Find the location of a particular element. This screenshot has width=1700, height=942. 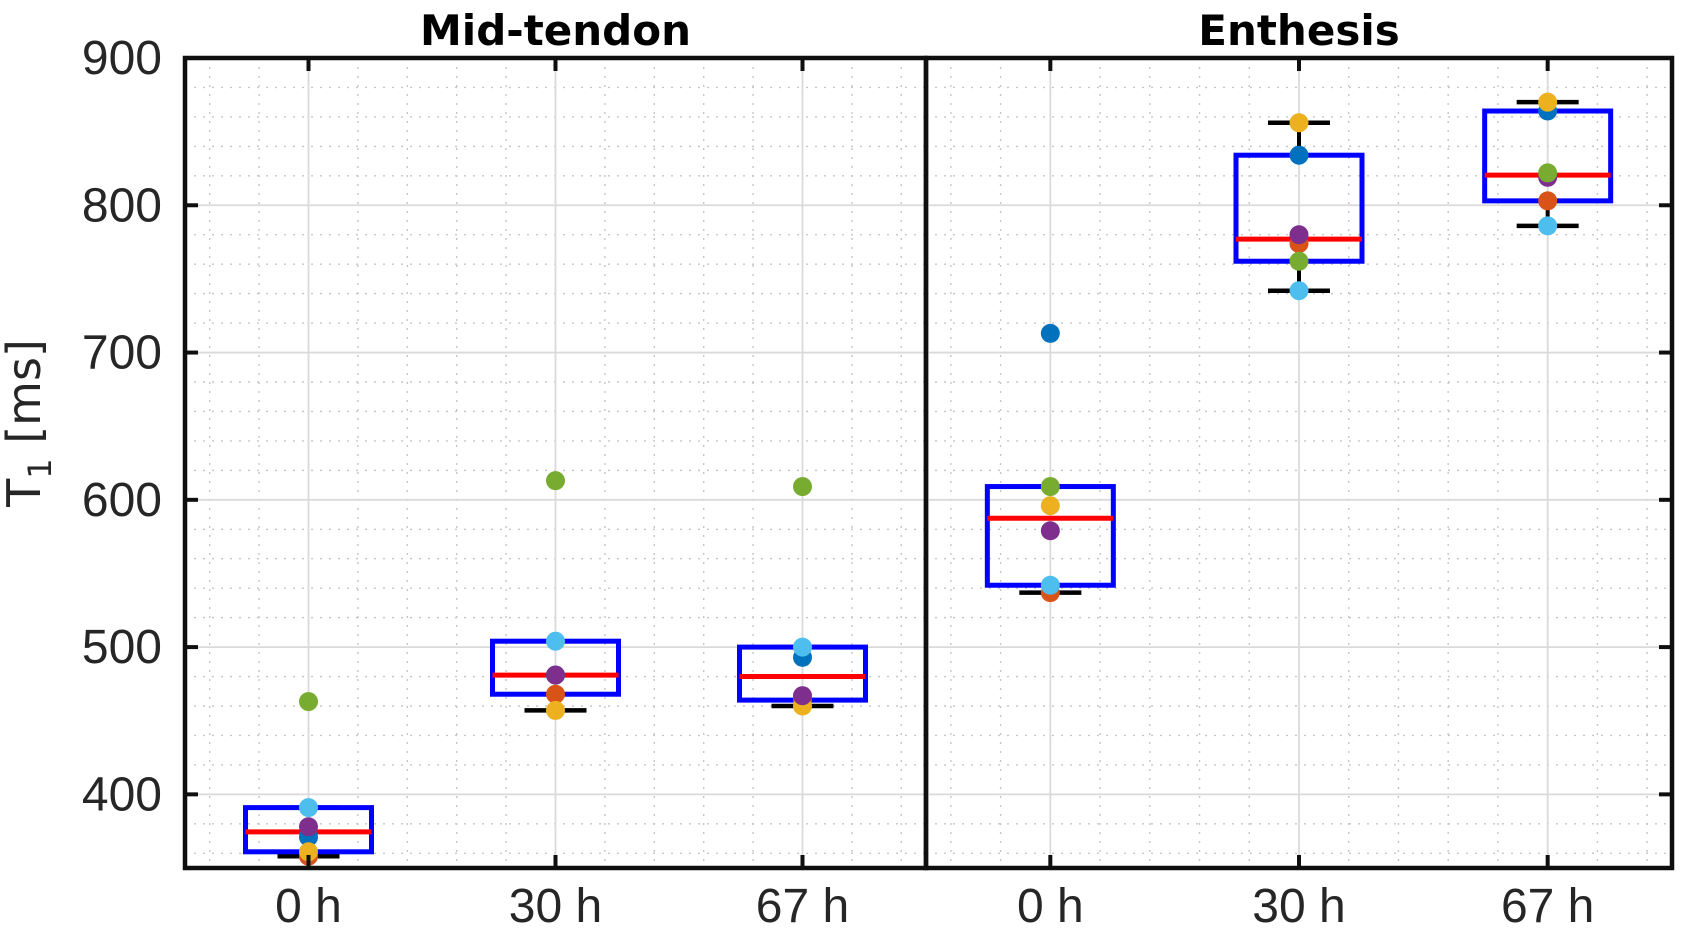

y-tick-label: 900 is located at coordinates (122, 58).